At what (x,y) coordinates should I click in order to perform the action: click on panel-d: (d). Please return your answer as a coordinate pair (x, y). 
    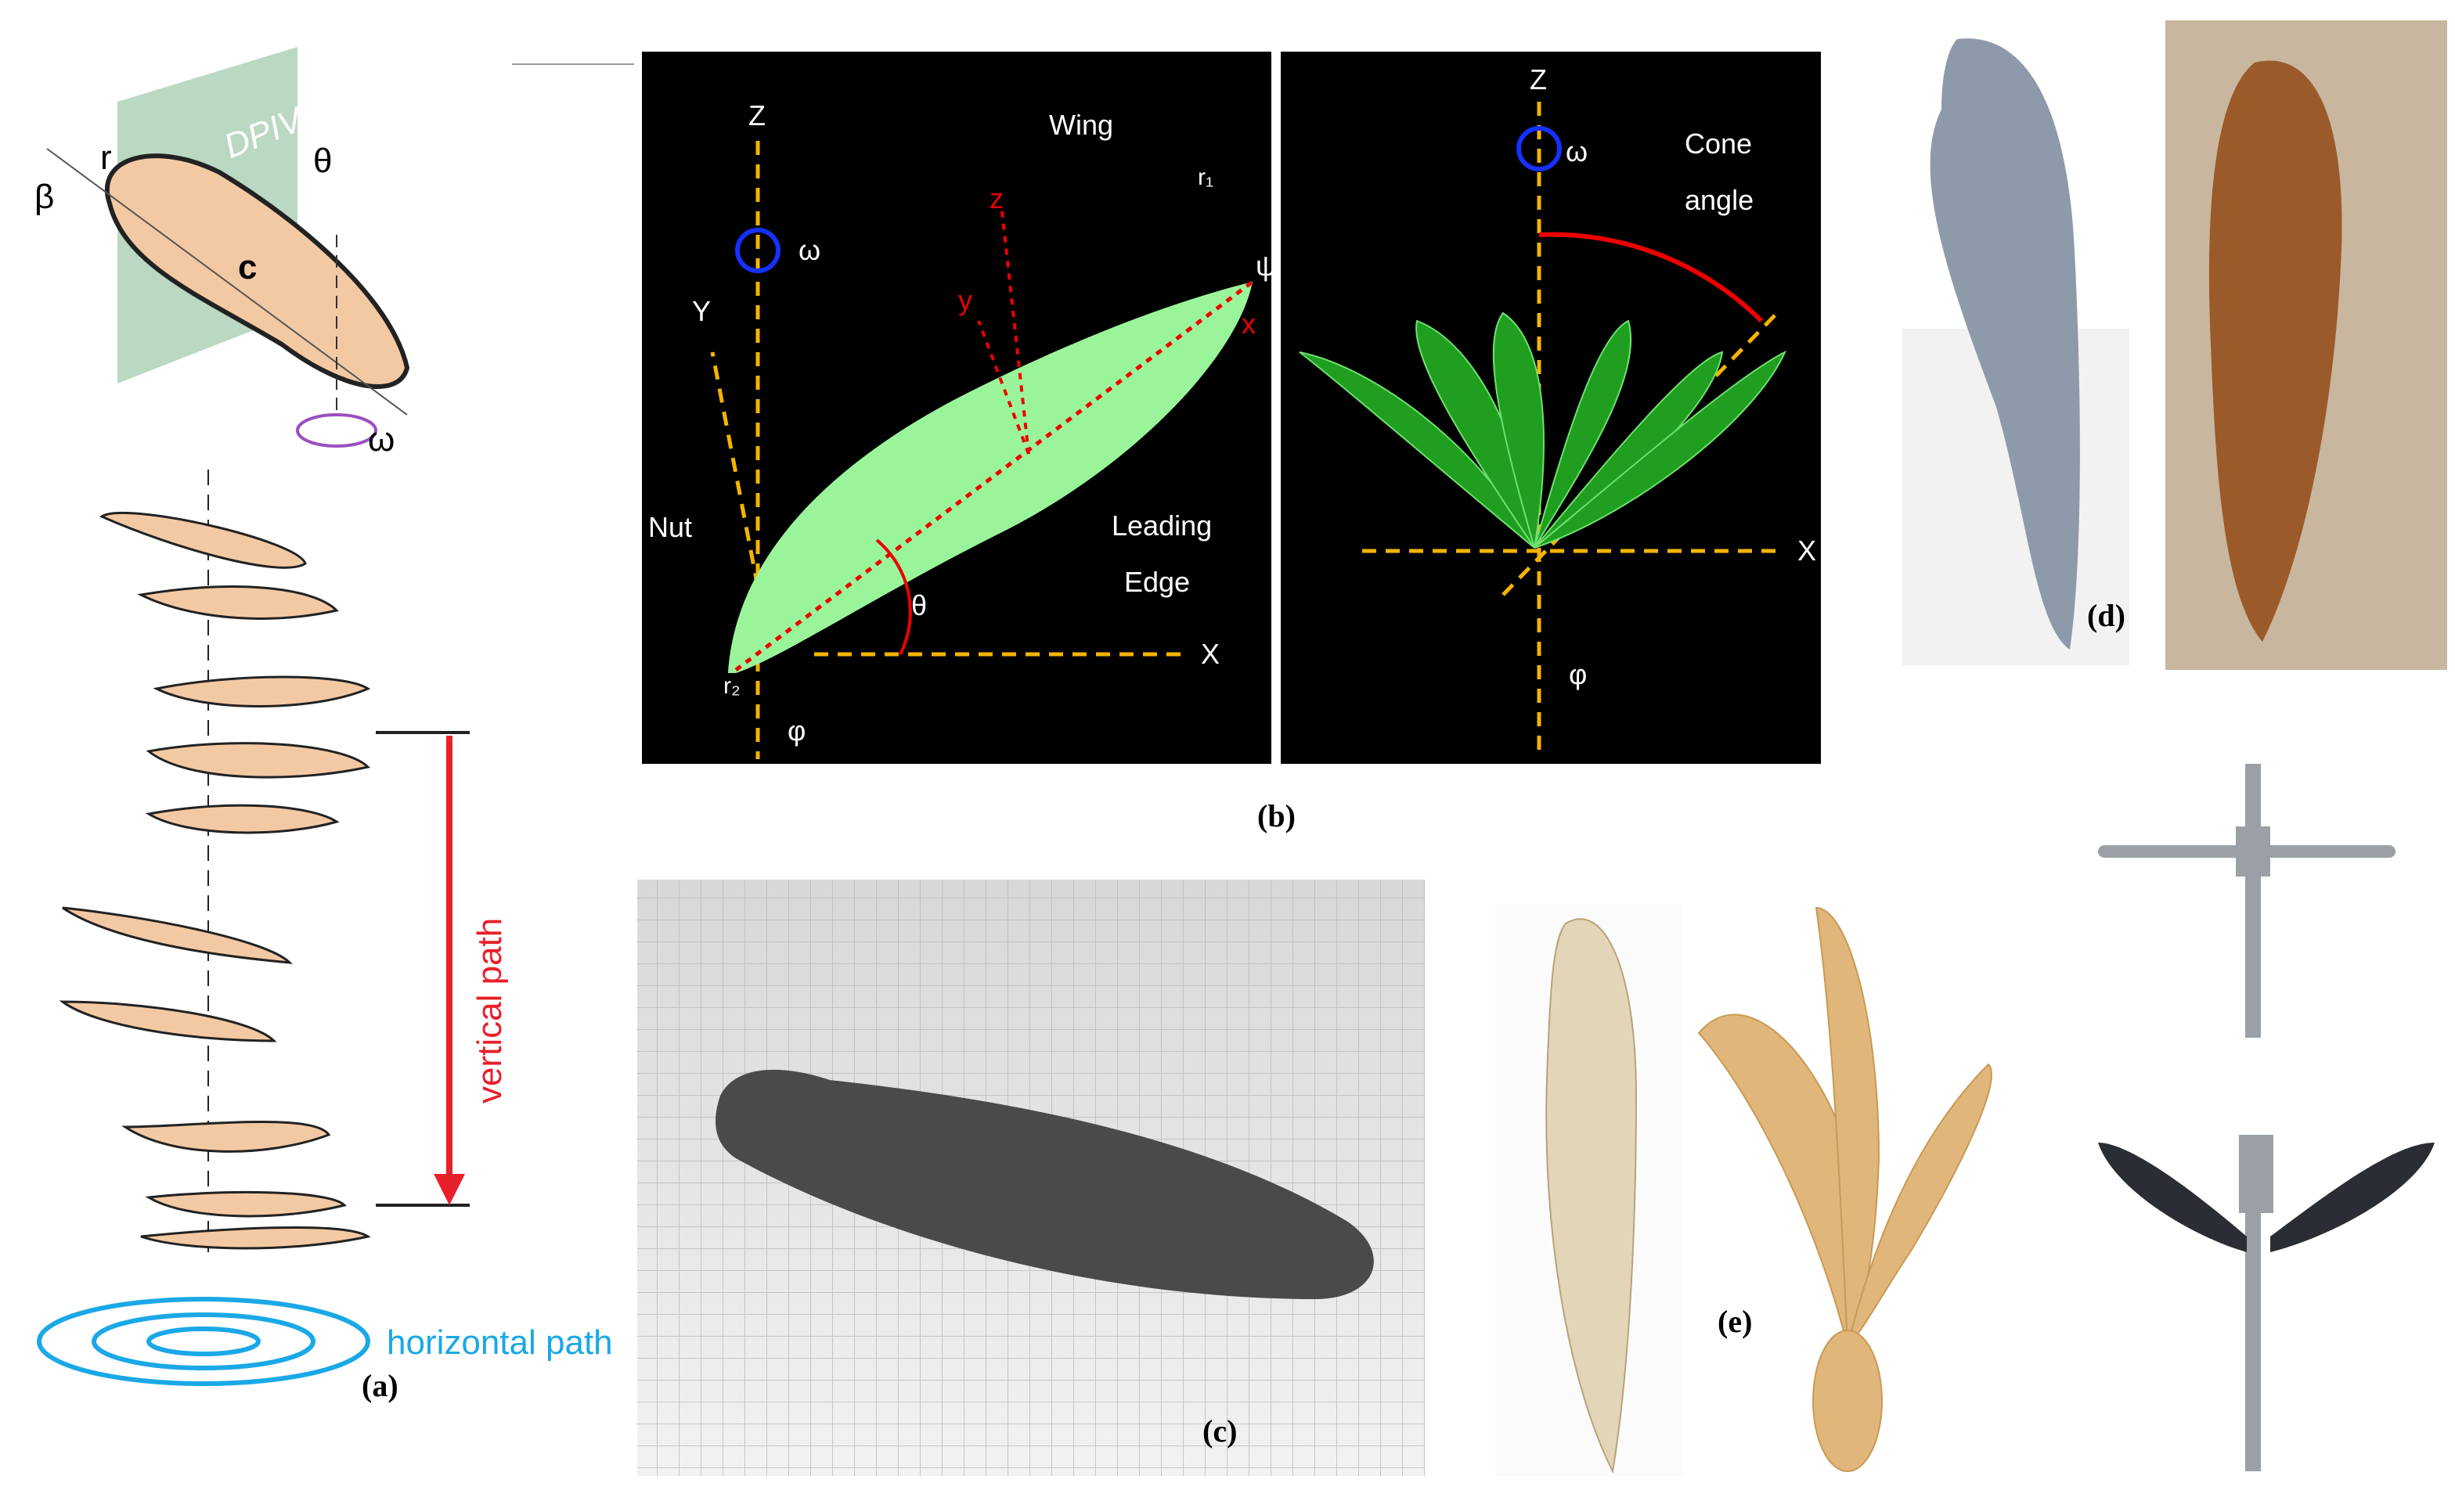
    Looking at the image, I should click on (2174, 345).